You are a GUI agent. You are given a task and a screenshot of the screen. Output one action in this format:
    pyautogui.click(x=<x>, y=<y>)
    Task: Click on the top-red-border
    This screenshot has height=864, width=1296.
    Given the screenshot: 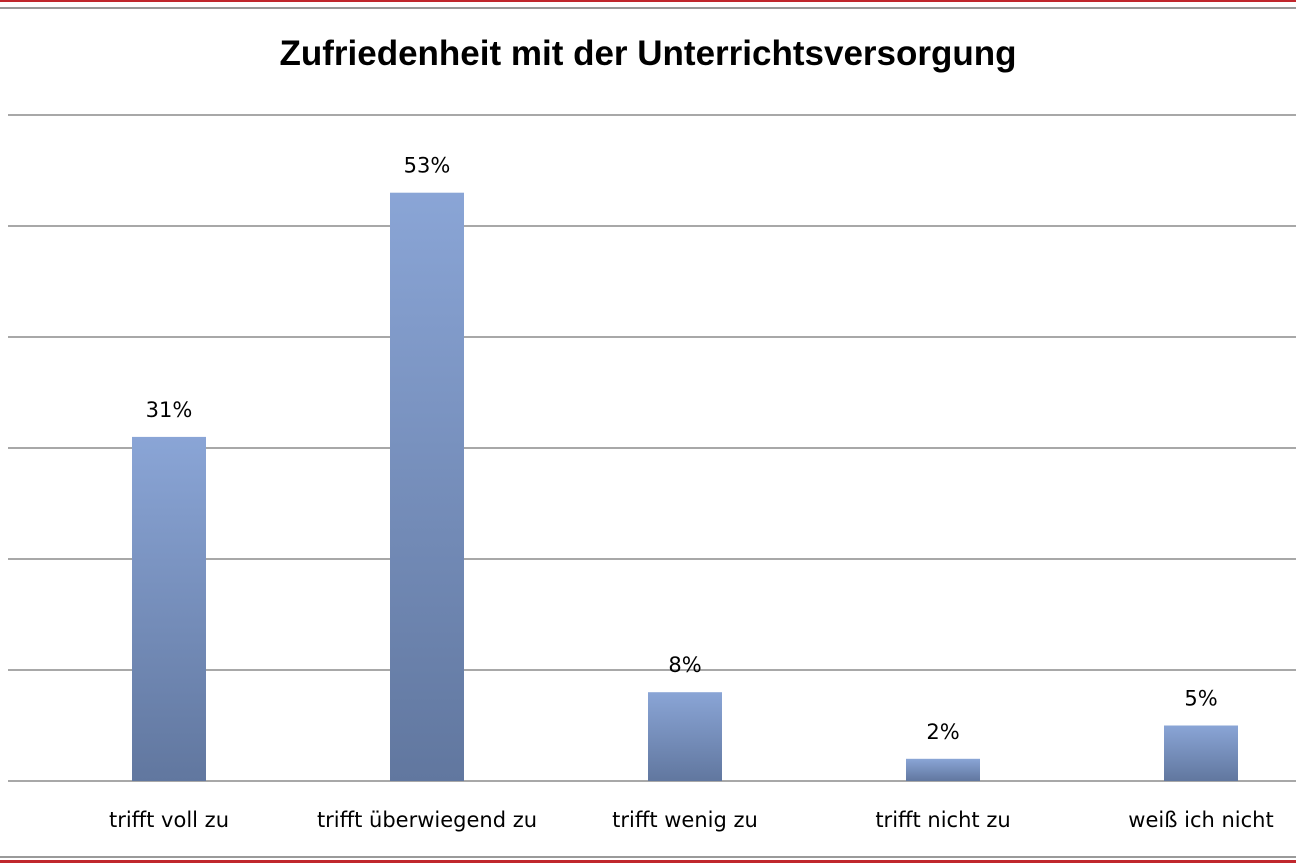 What is the action you would take?
    pyautogui.click(x=648, y=1)
    